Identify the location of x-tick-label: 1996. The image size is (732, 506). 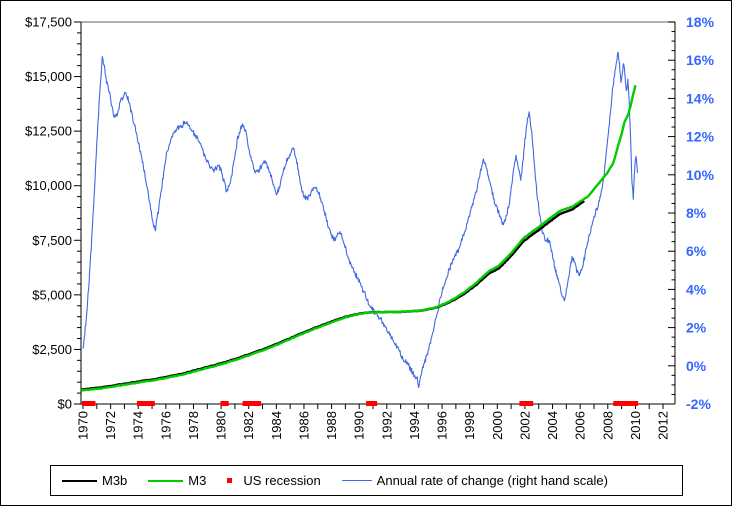
(442, 425).